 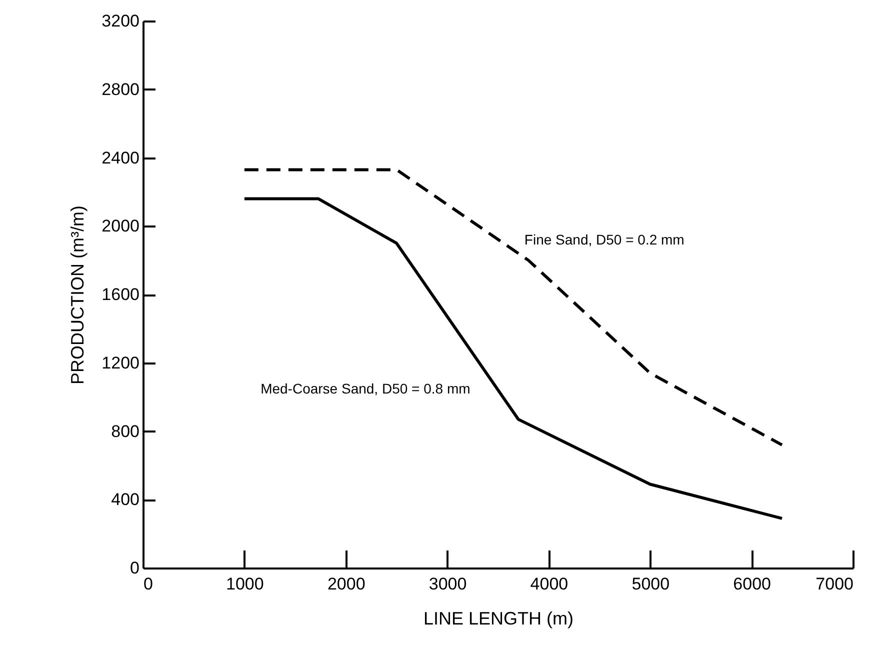 I want to click on y-tick-label: 1600, so click(x=121, y=294).